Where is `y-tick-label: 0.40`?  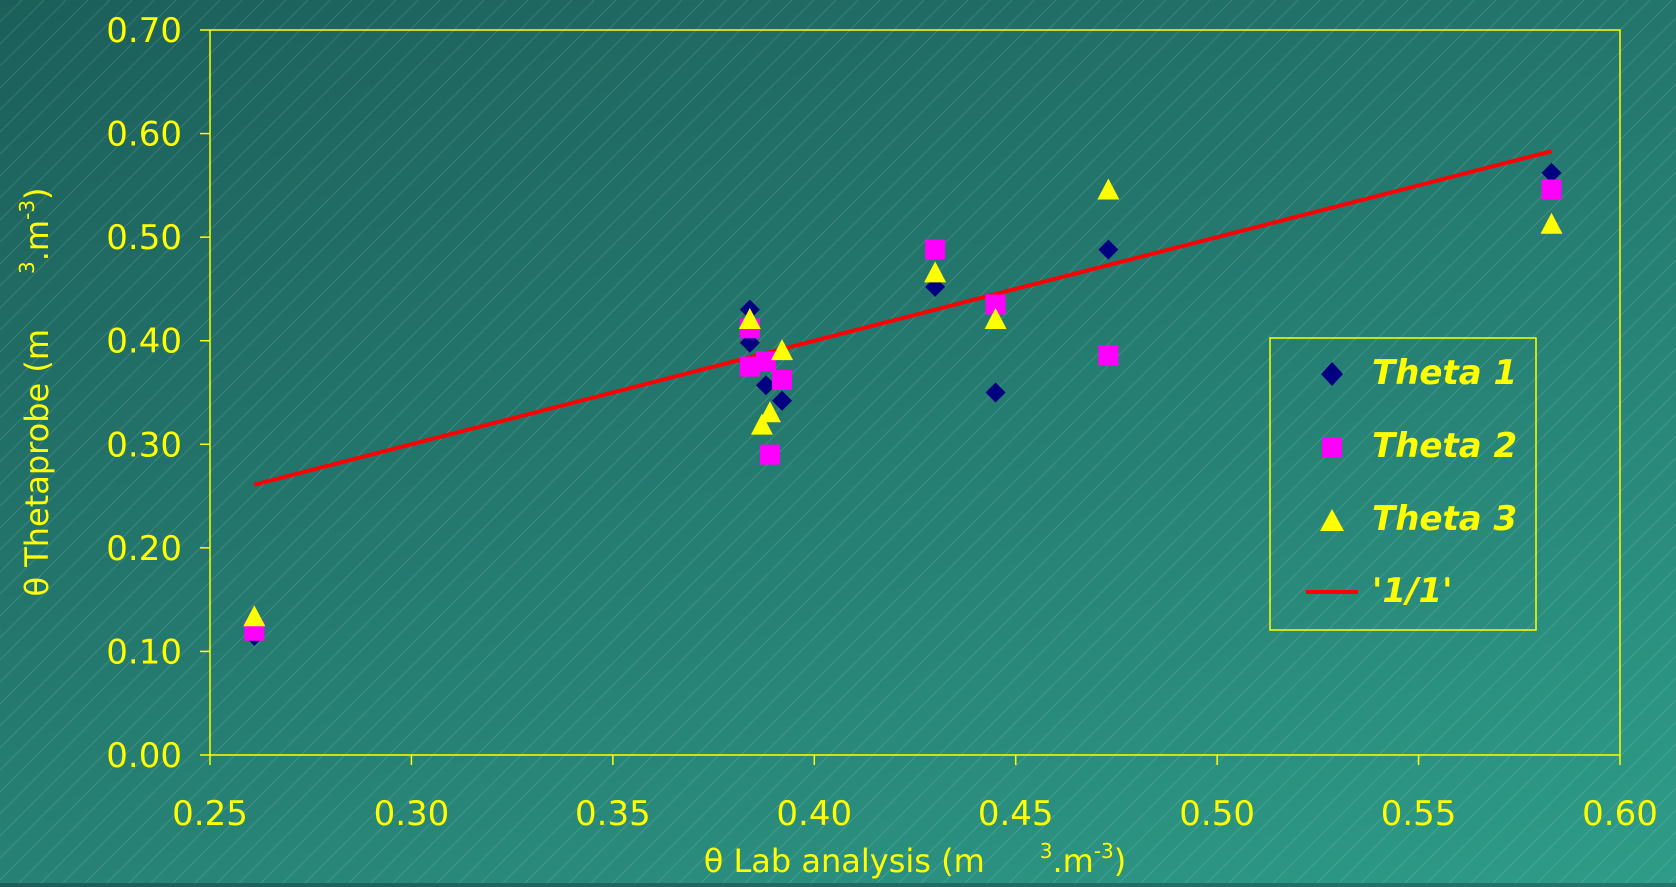 y-tick-label: 0.40 is located at coordinates (144, 342).